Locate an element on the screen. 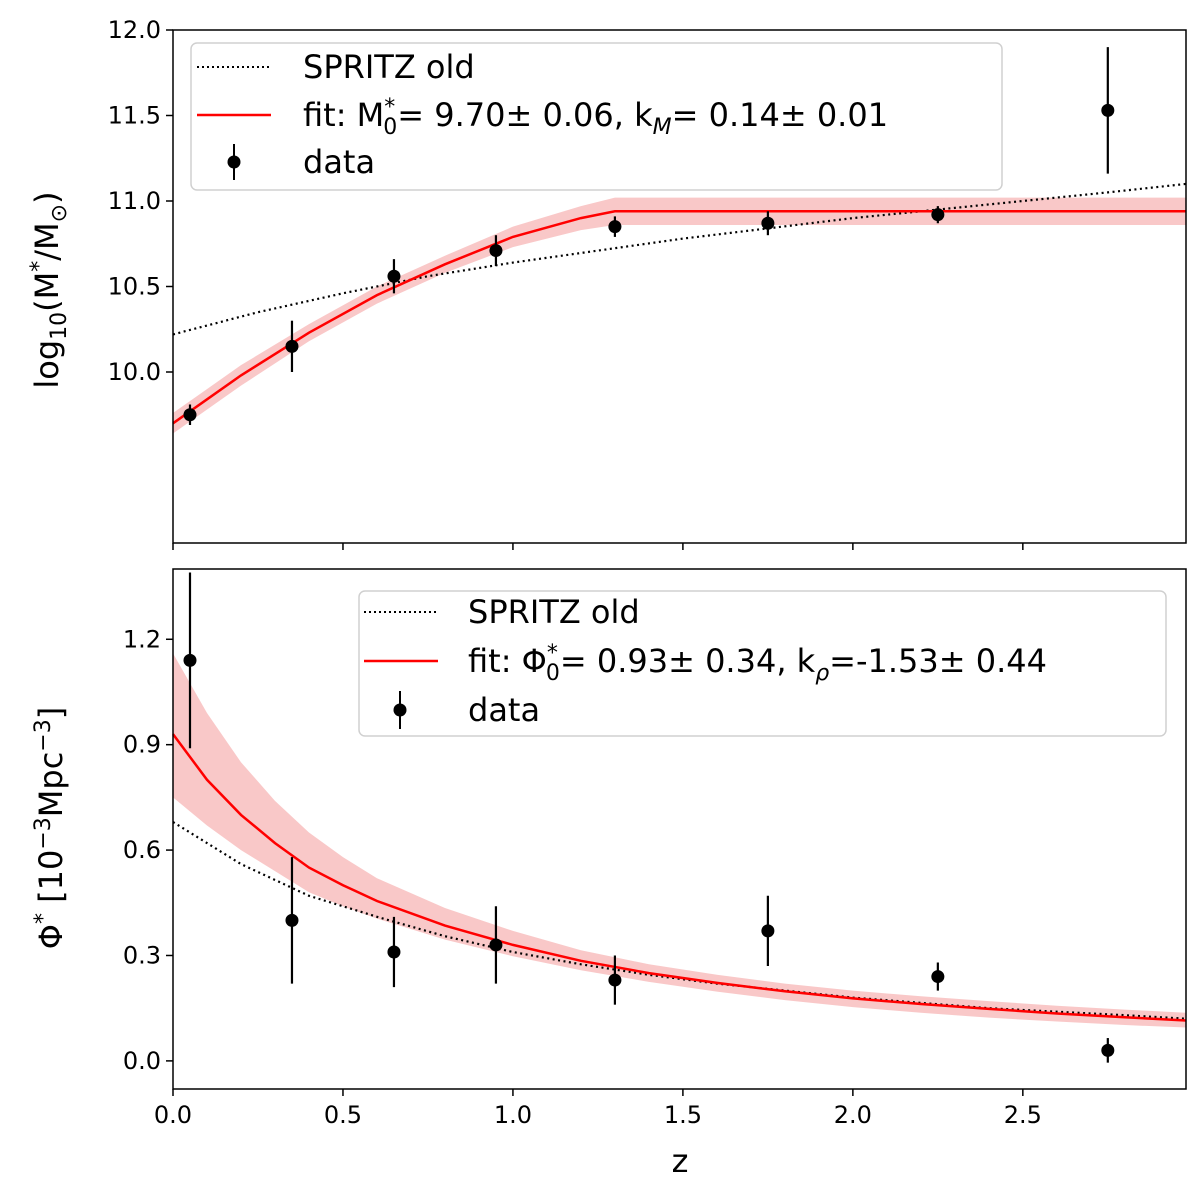 Image resolution: width=1200 pixels, height=1180 pixels. x-tick-label: 1.0 is located at coordinates (513, 1115).